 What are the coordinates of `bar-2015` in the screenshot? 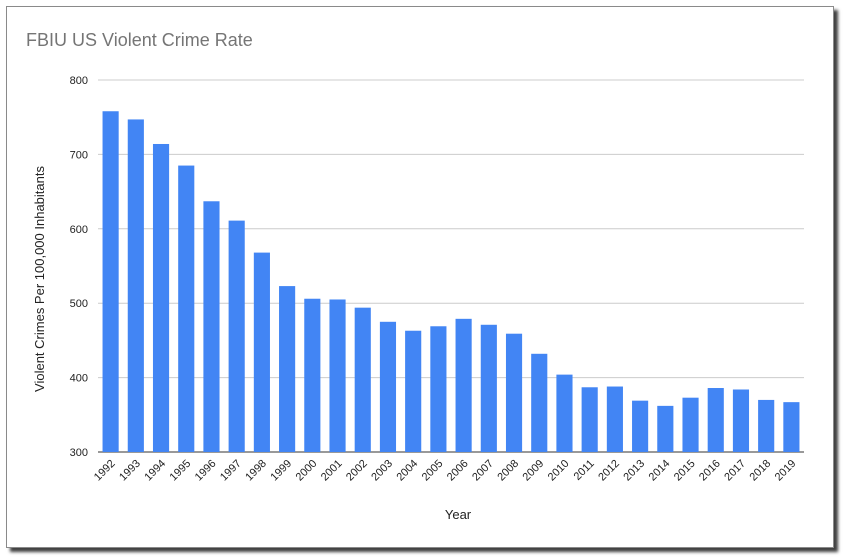 It's located at (690, 424).